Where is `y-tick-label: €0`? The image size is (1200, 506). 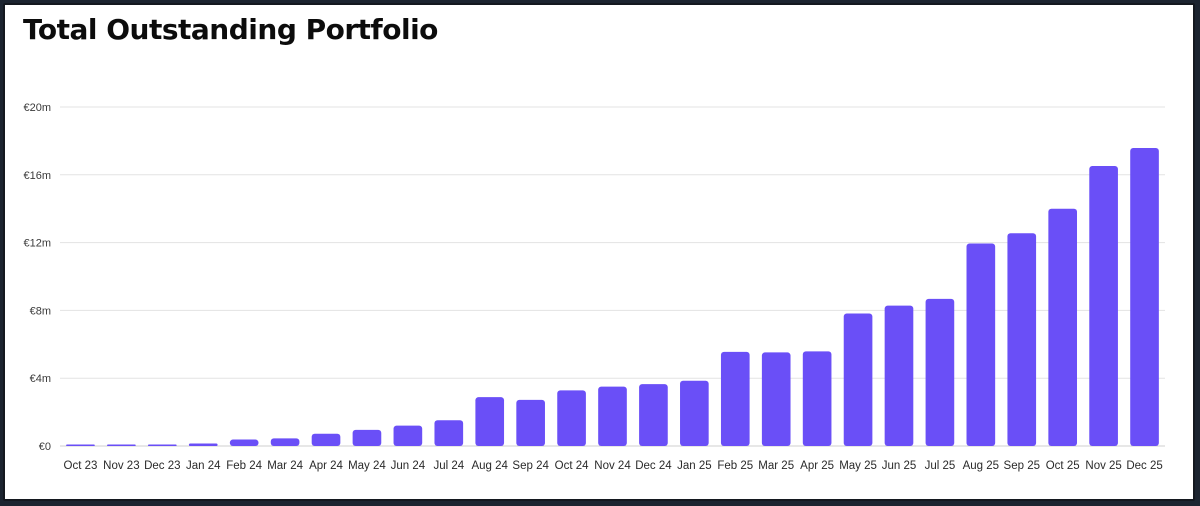
y-tick-label: €0 is located at coordinates (45, 447).